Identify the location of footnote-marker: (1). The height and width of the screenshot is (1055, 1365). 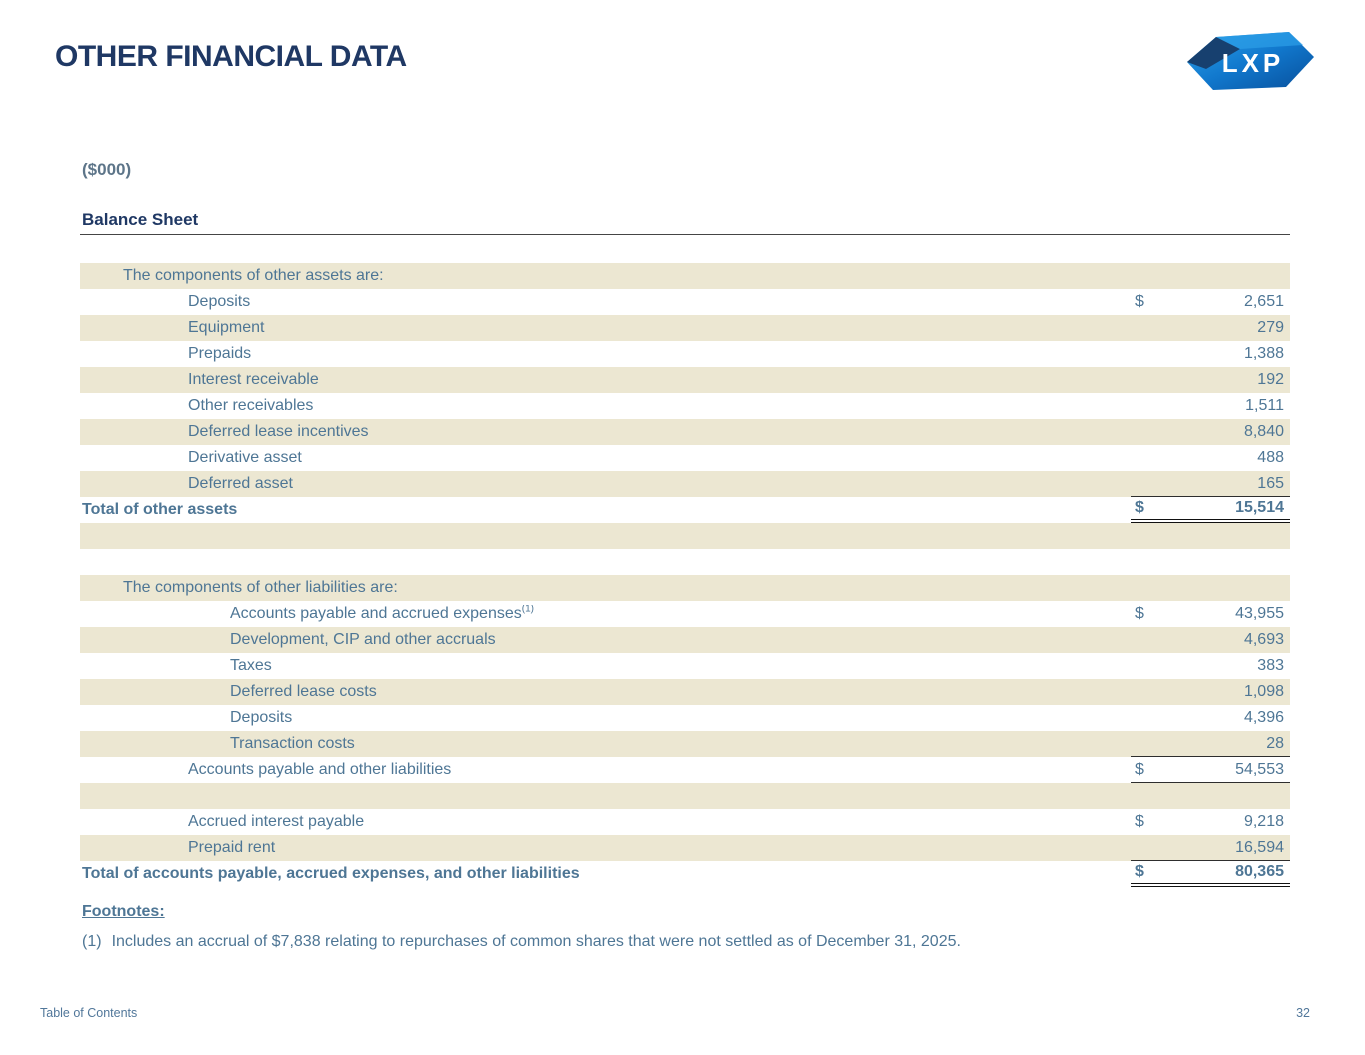
(92, 941).